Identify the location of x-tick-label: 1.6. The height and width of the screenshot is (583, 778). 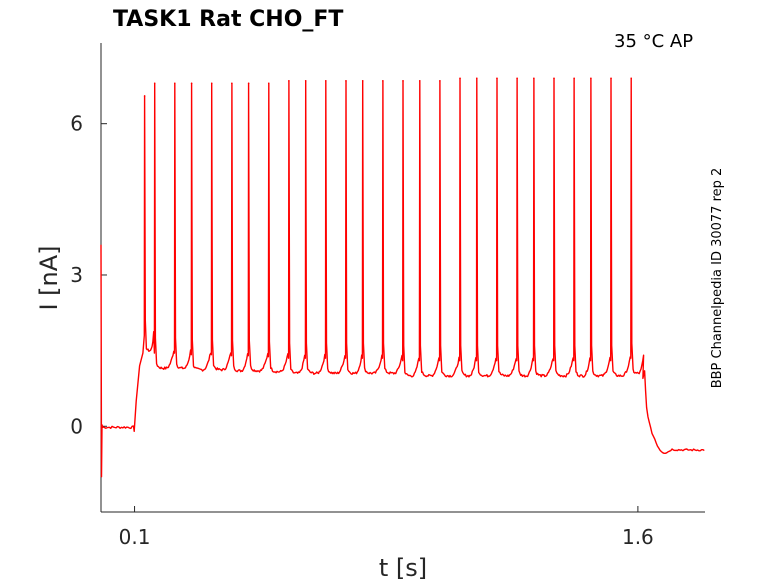
(638, 537).